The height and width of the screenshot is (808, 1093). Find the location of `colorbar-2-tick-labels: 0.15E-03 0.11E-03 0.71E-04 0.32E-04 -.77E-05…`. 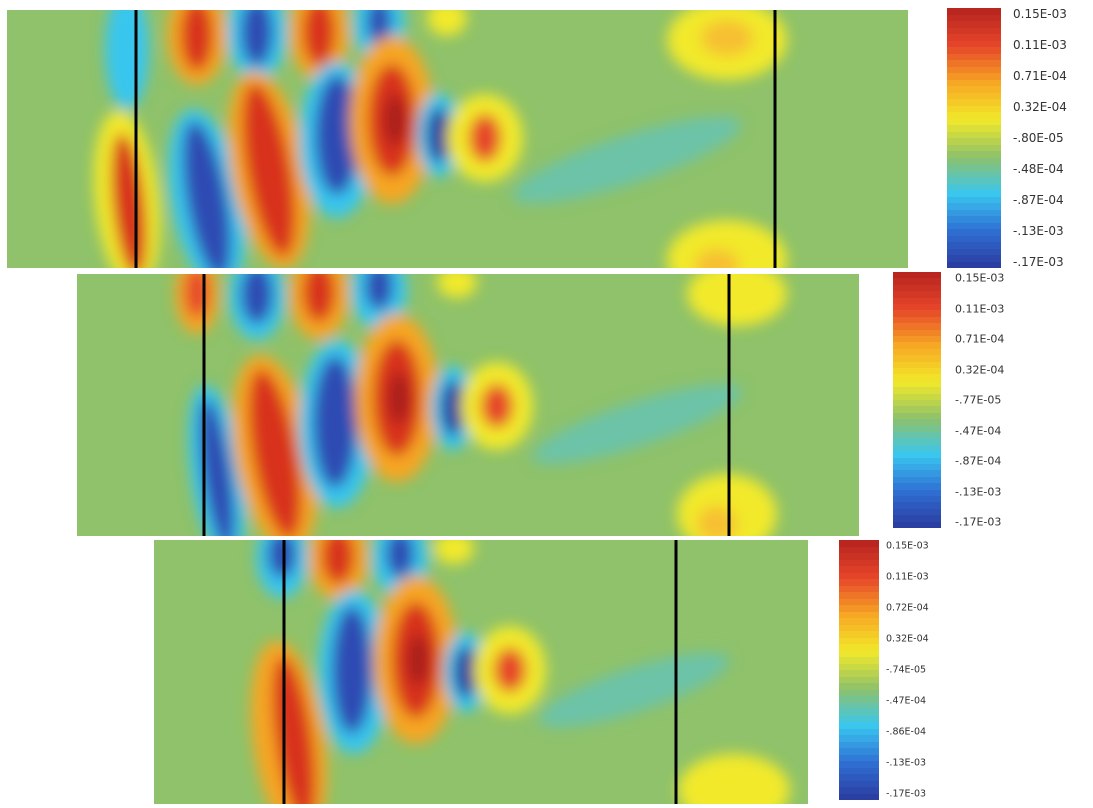

colorbar-2-tick-labels: 0.15E-03 0.11E-03 0.71E-04 0.32E-04 -.77E-05… is located at coordinates (995, 400).